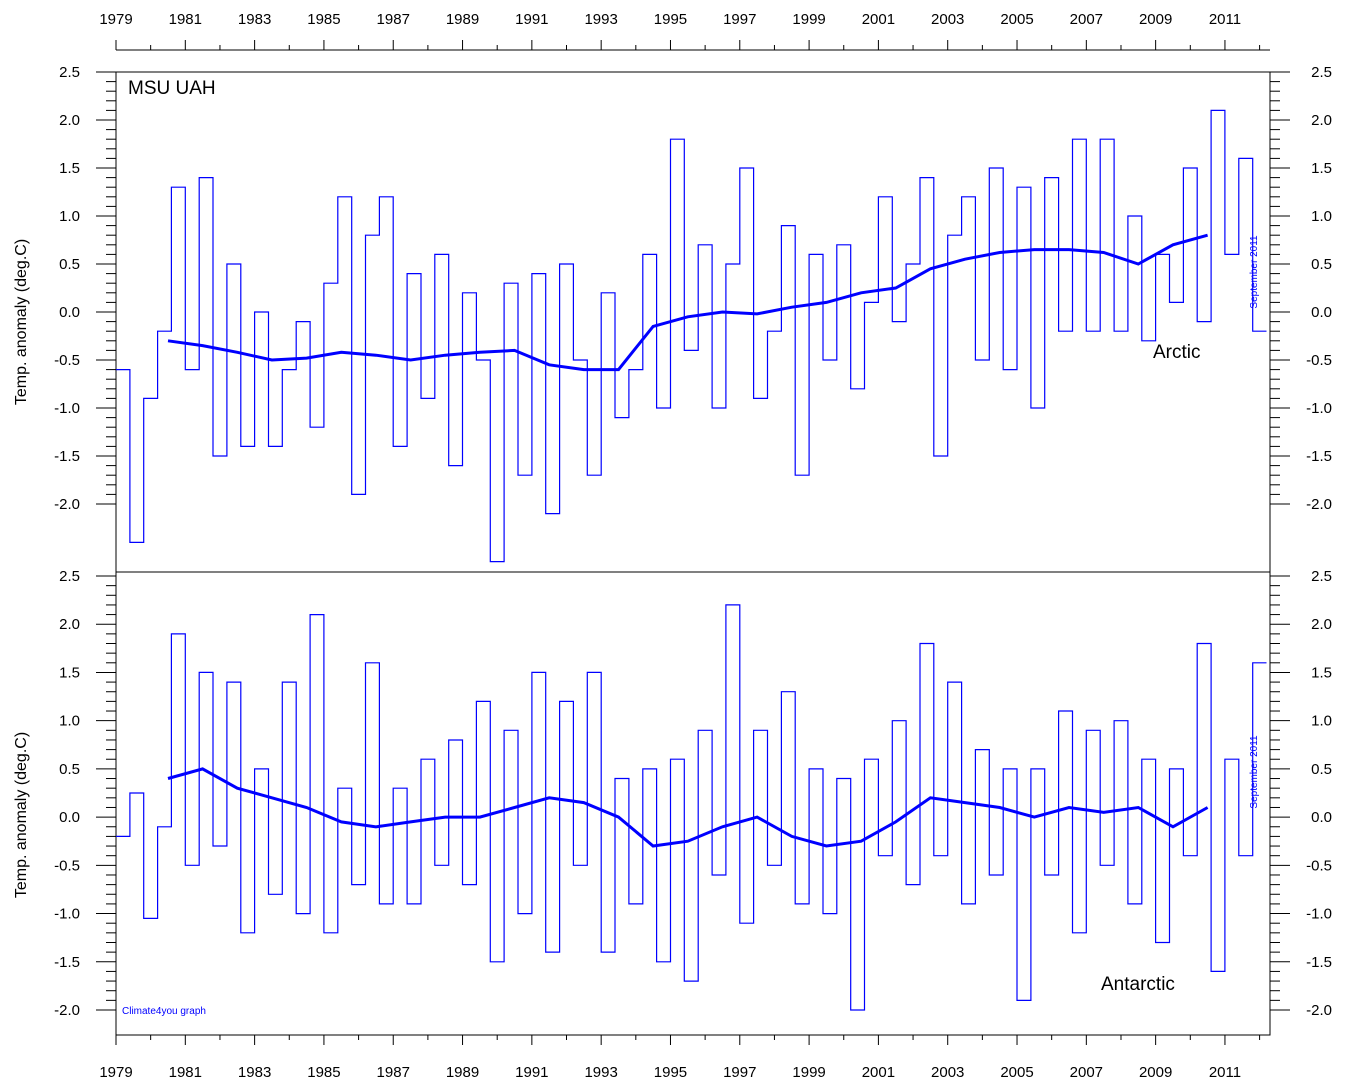 The image size is (1356, 1086). Describe the element at coordinates (739, 19) in the screenshot. I see `top-x-tick-label: 1997` at that location.